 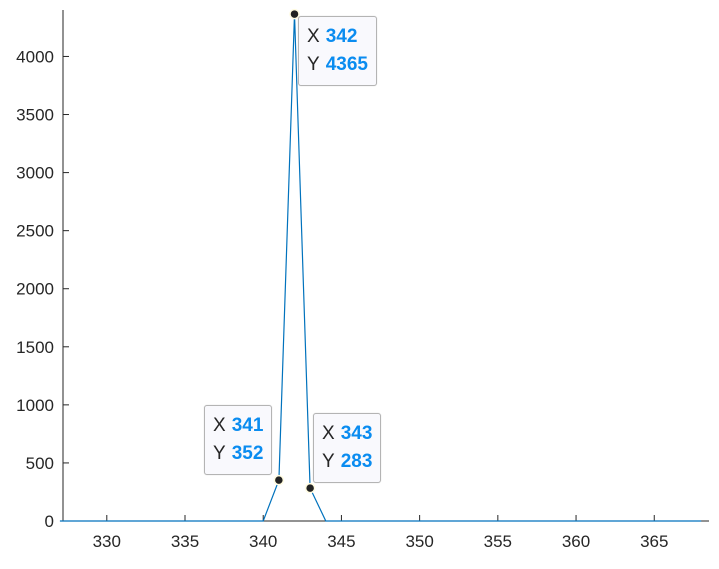 I want to click on datatip-peak: X 342 Y 4365, so click(x=337, y=51).